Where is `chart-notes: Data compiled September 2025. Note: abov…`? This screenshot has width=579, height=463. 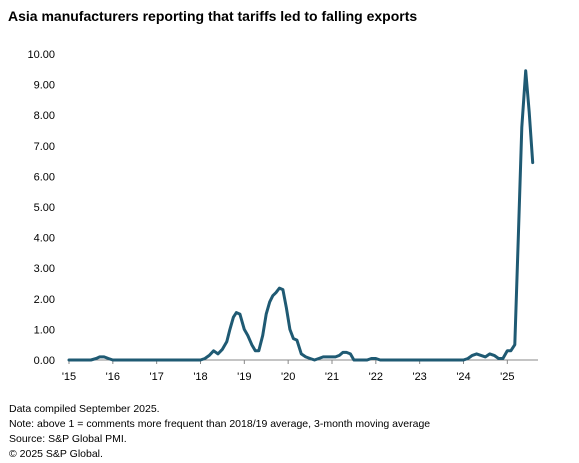 chart-notes: Data compiled September 2025. Note: abov… is located at coordinates (219, 432).